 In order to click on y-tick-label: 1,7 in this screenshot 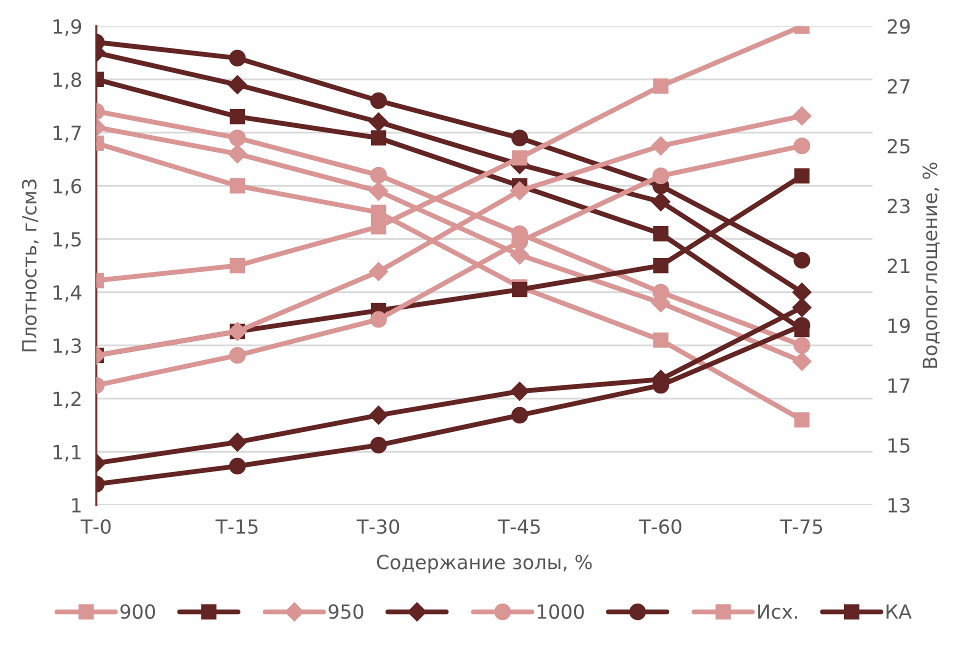, I will do `click(67, 134)`.